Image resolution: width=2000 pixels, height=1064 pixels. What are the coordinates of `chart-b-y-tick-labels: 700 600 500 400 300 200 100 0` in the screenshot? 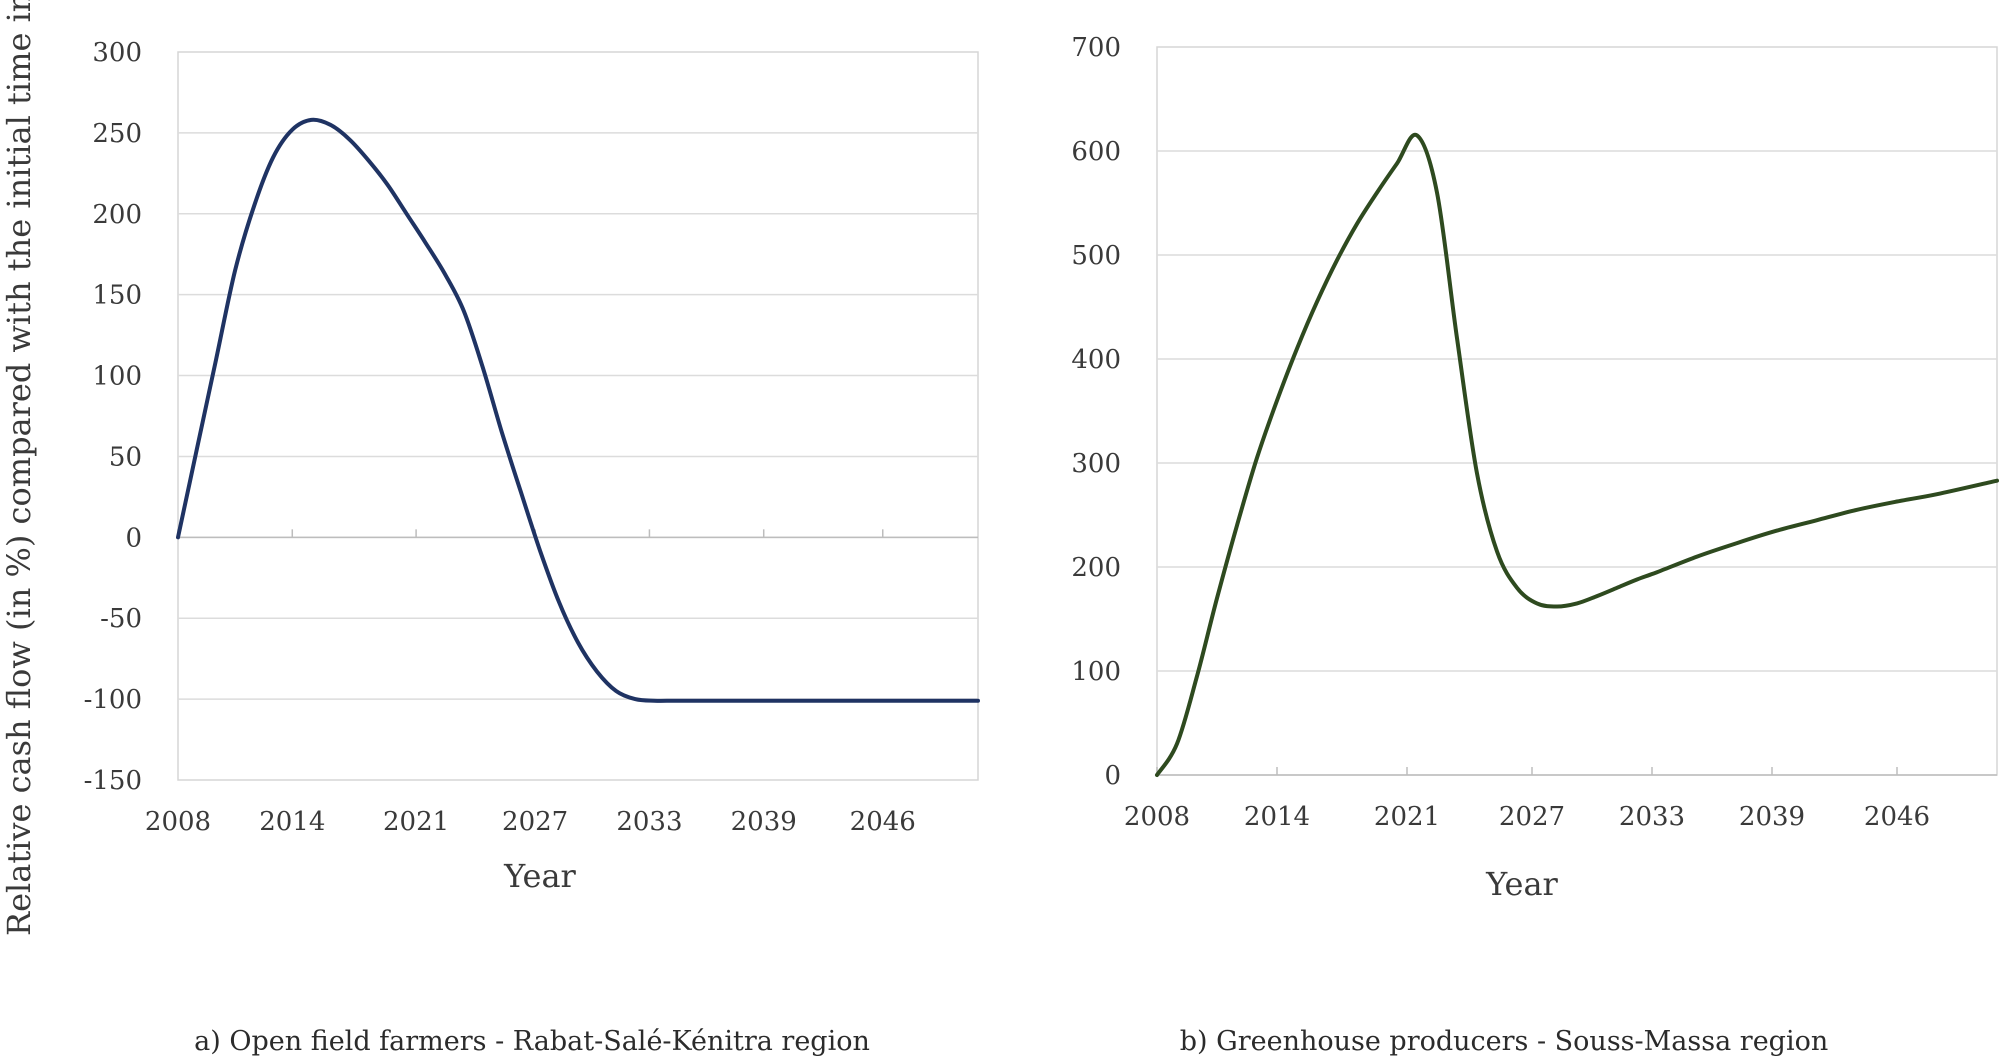 It's located at (1096, 412).